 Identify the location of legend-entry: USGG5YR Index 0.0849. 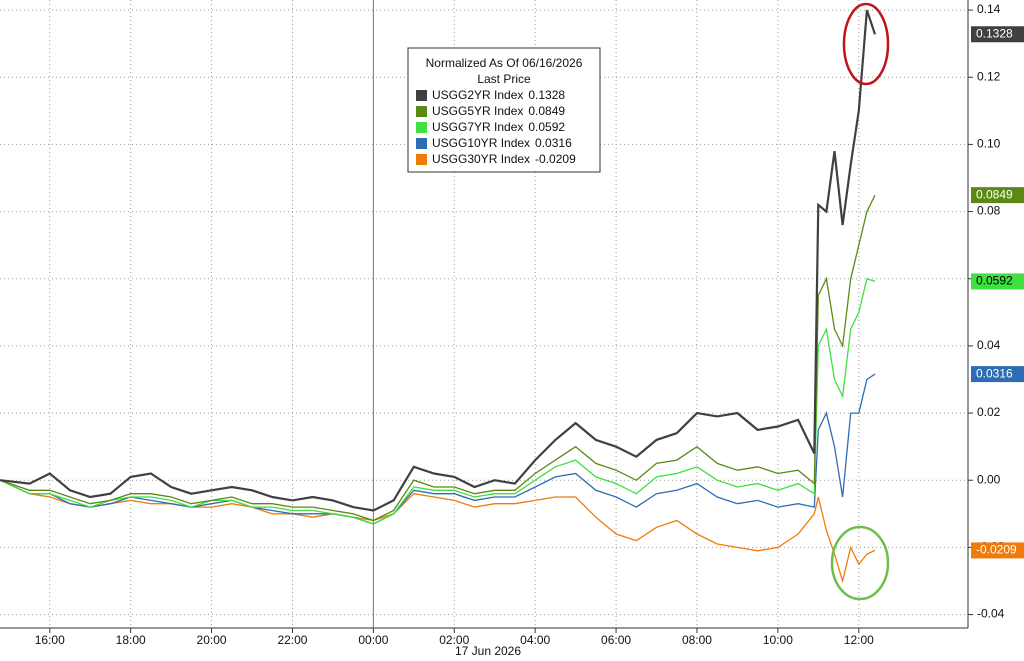
(498, 111).